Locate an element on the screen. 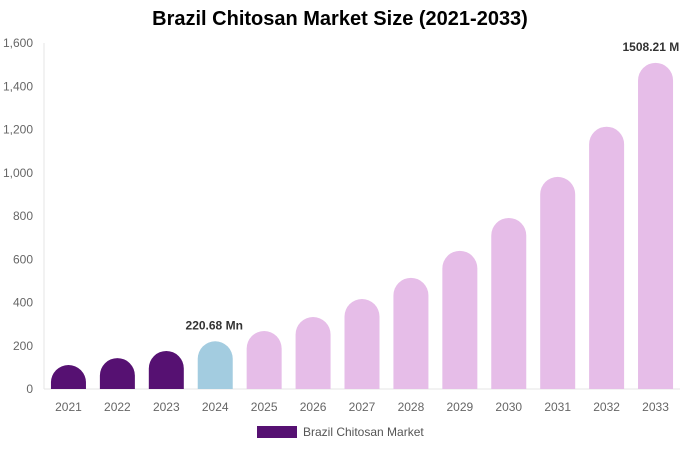 This screenshot has width=680, height=450. bar-2027 is located at coordinates (362, 344).